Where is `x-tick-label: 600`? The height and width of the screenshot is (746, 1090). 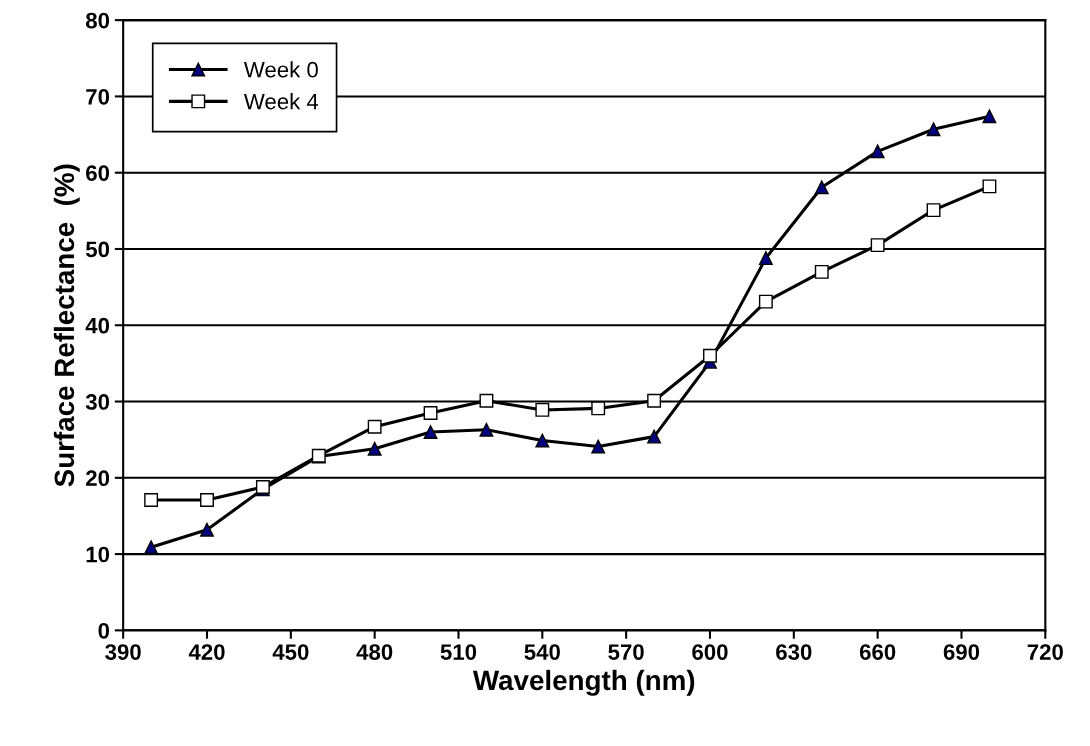 x-tick-label: 600 is located at coordinates (710, 652).